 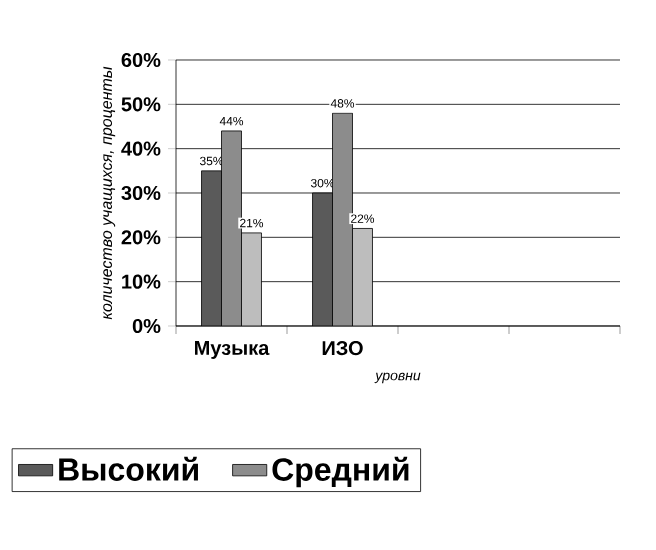 What do you see at coordinates (141, 193) in the screenshot?
I see `y-tick-label: 30%` at bounding box center [141, 193].